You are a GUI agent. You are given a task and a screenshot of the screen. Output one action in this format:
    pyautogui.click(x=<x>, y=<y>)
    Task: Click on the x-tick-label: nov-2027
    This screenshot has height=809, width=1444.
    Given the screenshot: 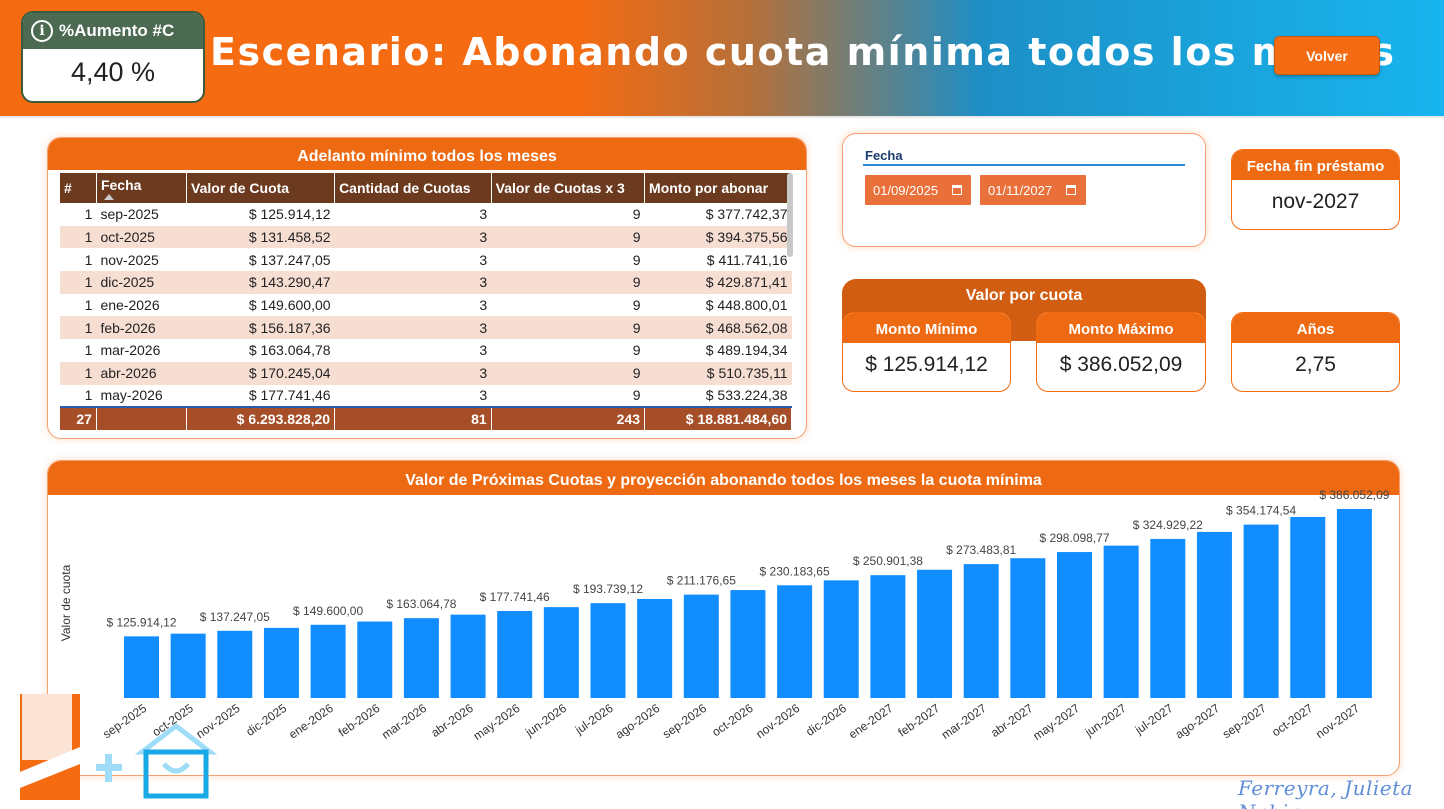 What is the action you would take?
    pyautogui.click(x=1337, y=721)
    